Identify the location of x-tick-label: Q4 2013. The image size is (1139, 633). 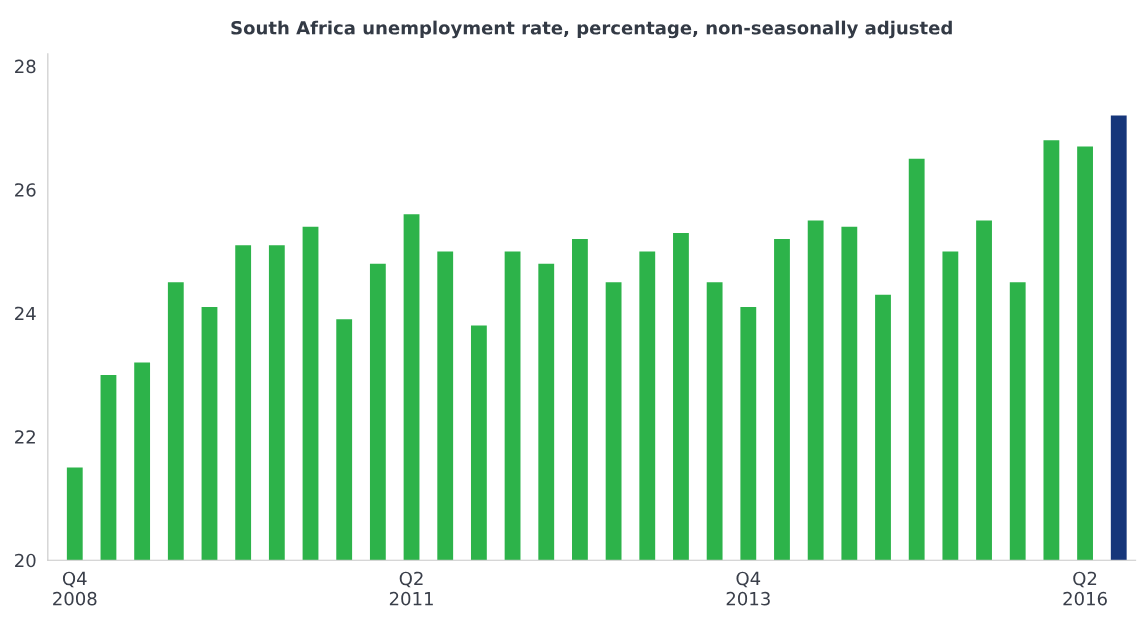
(748, 588).